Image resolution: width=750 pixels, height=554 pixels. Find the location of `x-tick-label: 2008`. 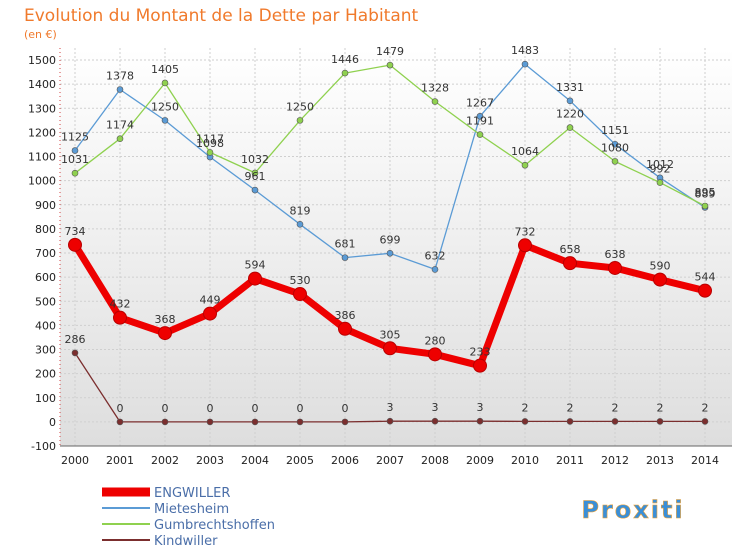

x-tick-label: 2008 is located at coordinates (435, 460).